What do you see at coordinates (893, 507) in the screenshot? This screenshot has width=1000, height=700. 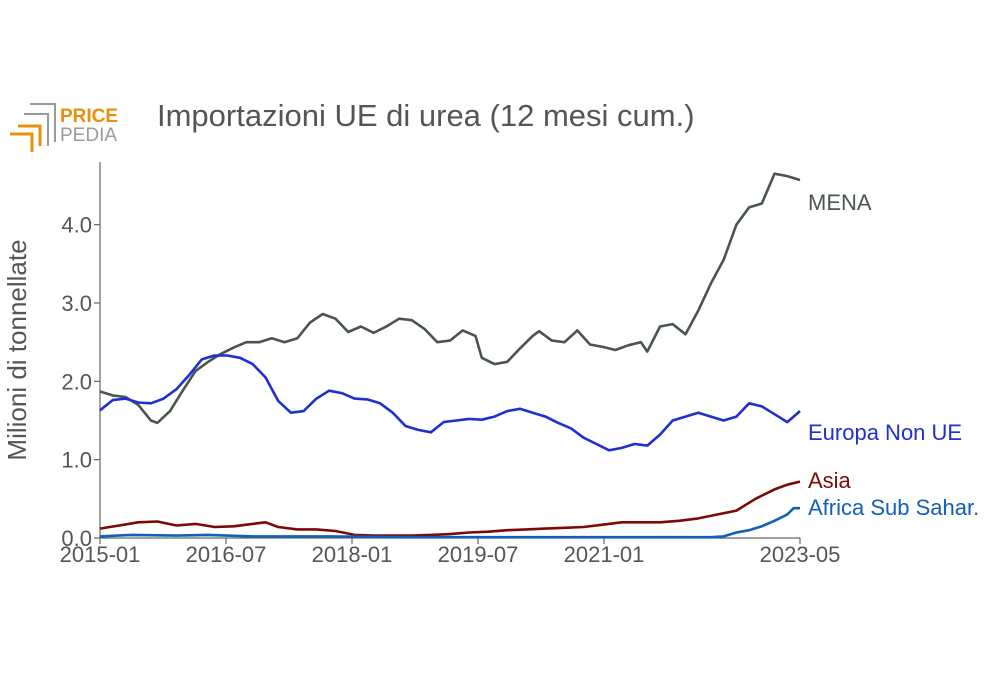 I see `series-label-africa-sub-sahar: Africa Sub Sahar.` at bounding box center [893, 507].